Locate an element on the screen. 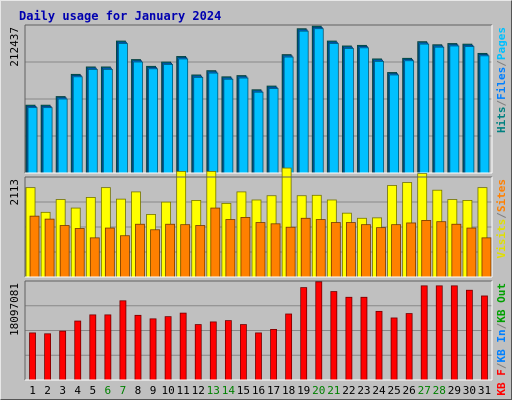  day-label-10: 10 is located at coordinates (167, 390).